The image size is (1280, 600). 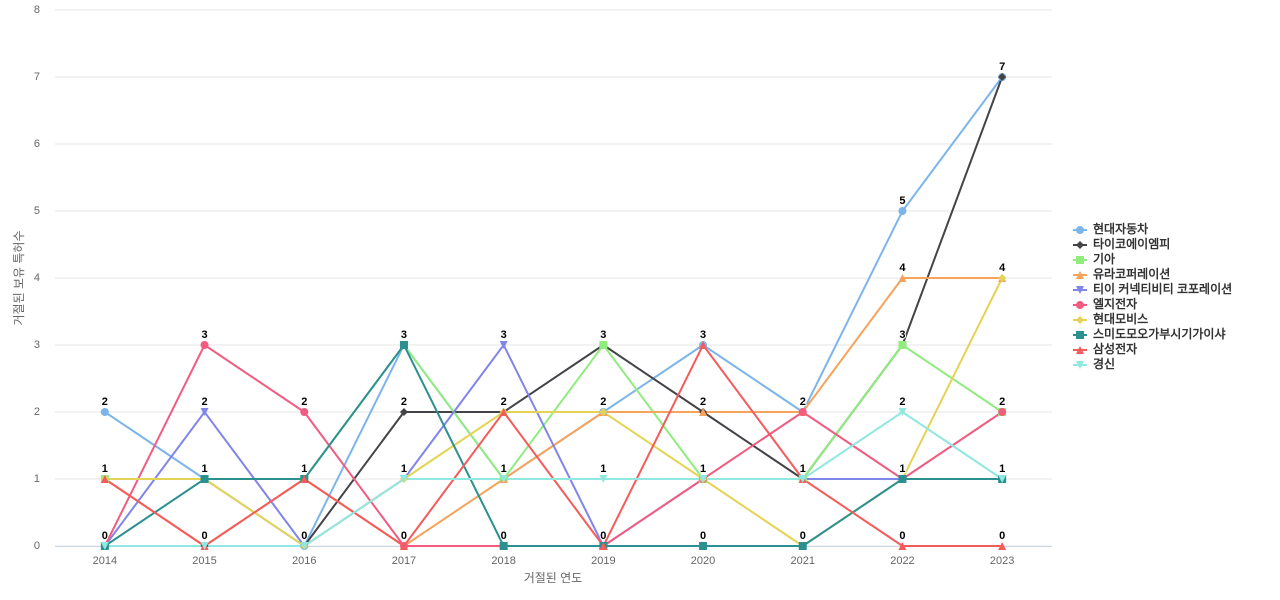 What do you see at coordinates (37, 345) in the screenshot?
I see `y-tick-label: 3` at bounding box center [37, 345].